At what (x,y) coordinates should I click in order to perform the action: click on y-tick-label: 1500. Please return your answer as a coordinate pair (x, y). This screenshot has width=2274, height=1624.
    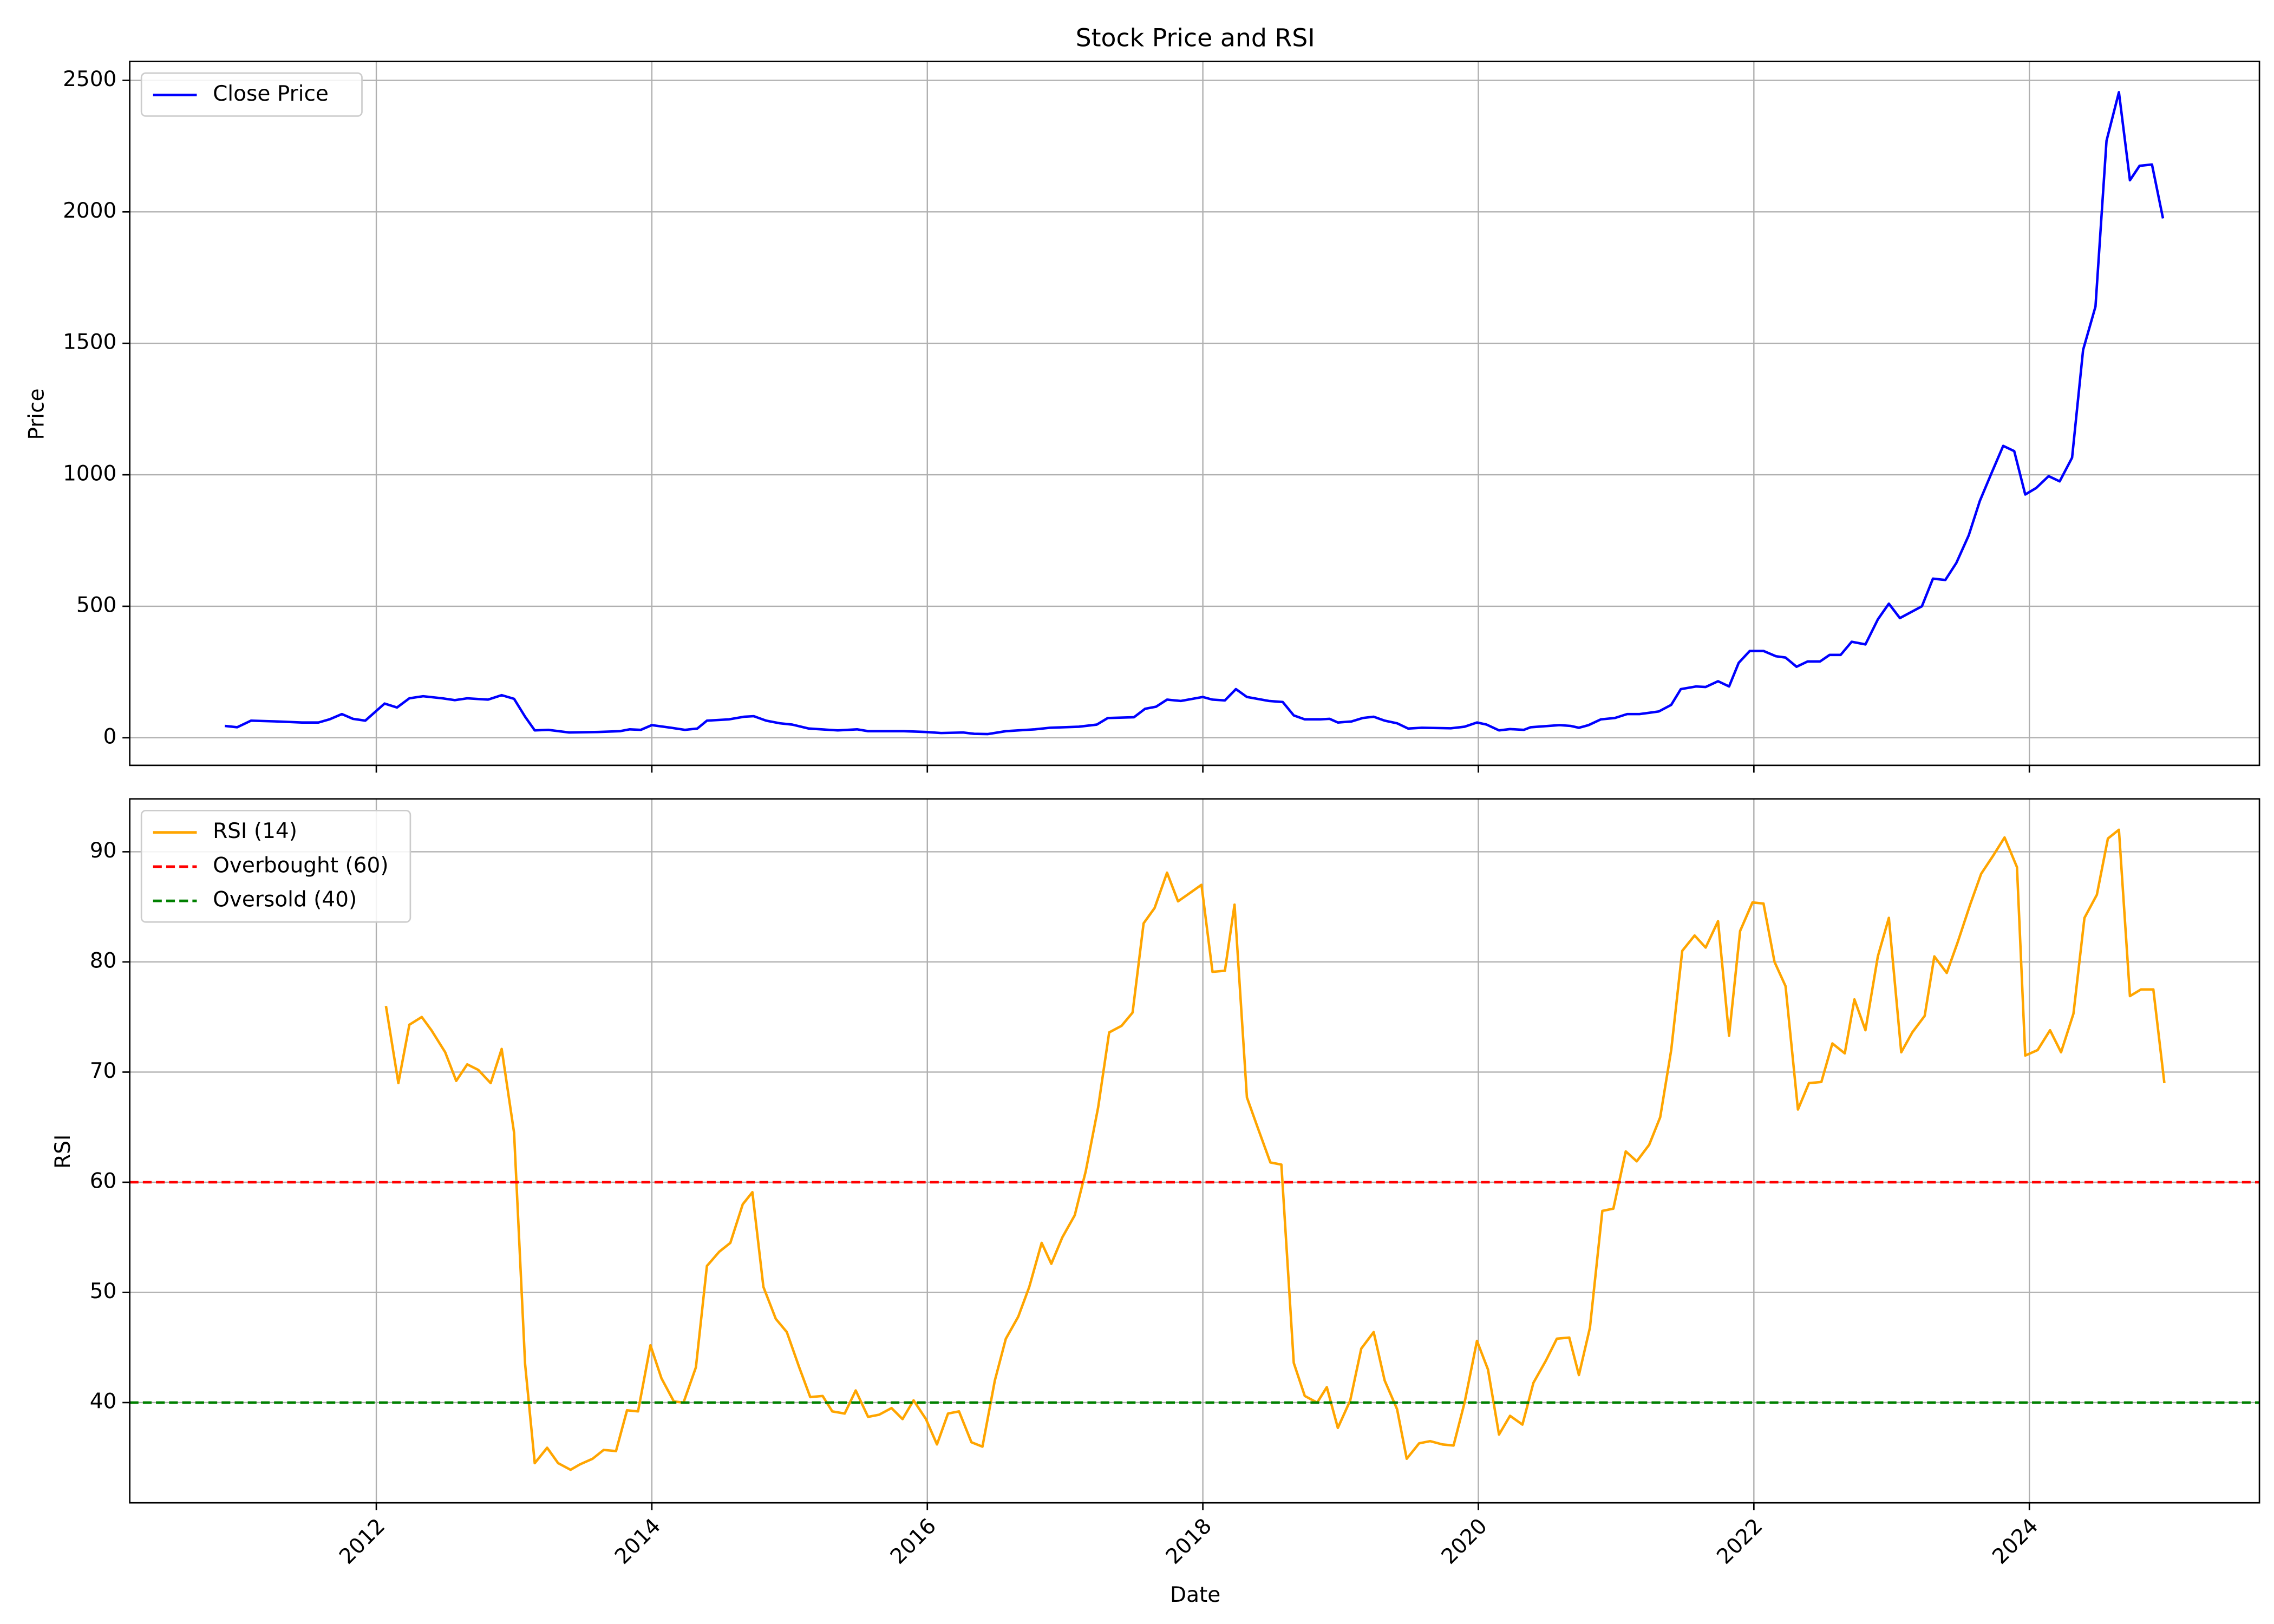
    Looking at the image, I should click on (90, 343).